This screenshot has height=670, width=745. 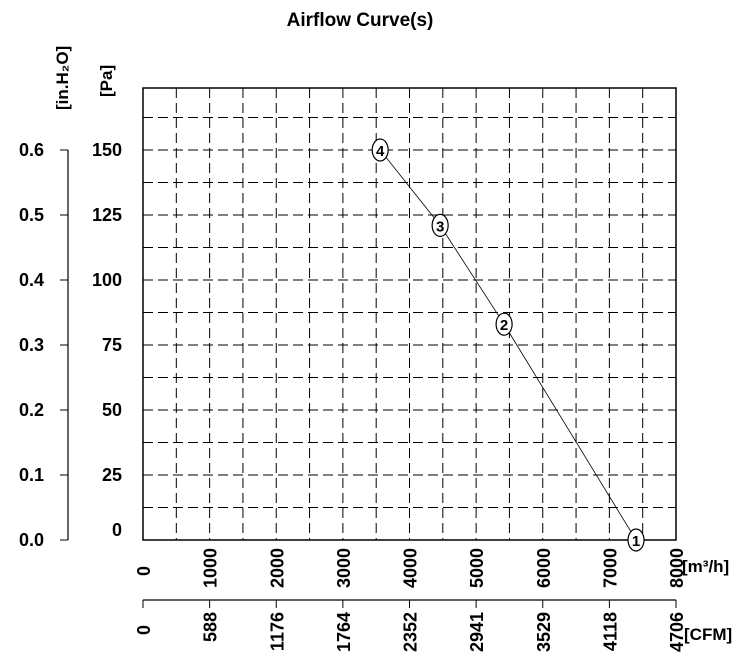 I want to click on curve-point-label: 1, so click(x=636, y=541).